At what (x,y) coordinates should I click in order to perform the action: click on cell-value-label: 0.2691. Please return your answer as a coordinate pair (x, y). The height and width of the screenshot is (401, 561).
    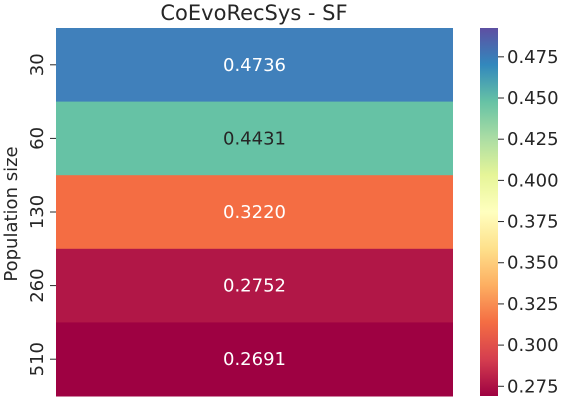
    Looking at the image, I should click on (254, 359).